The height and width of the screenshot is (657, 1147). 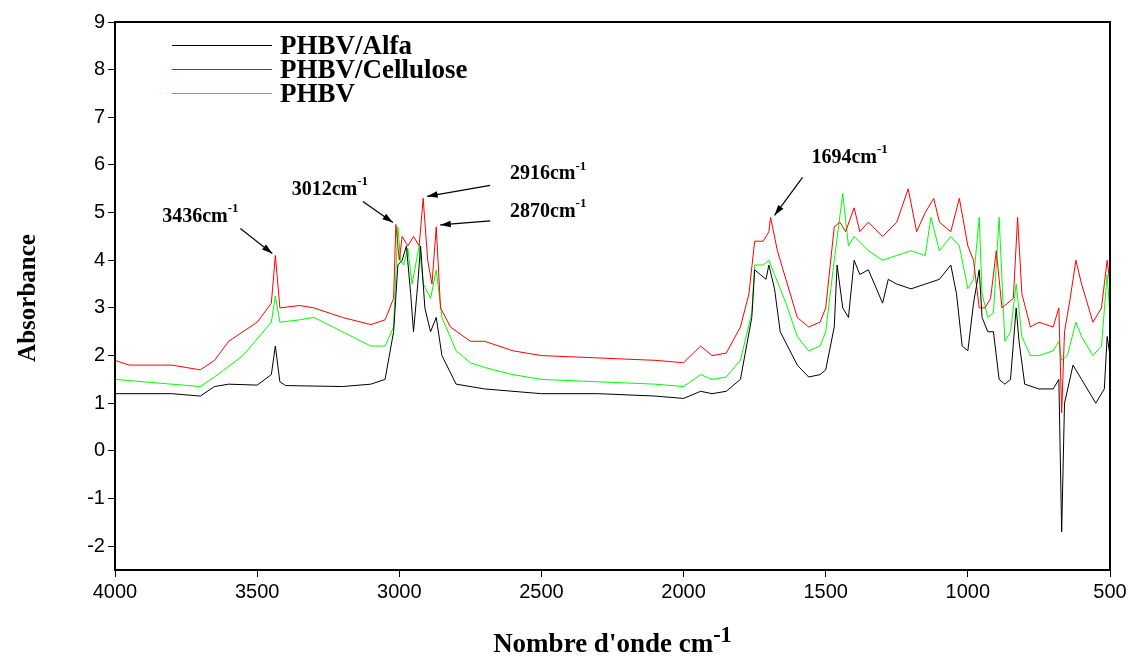 I want to click on y-tick-label: 0, so click(x=99, y=449).